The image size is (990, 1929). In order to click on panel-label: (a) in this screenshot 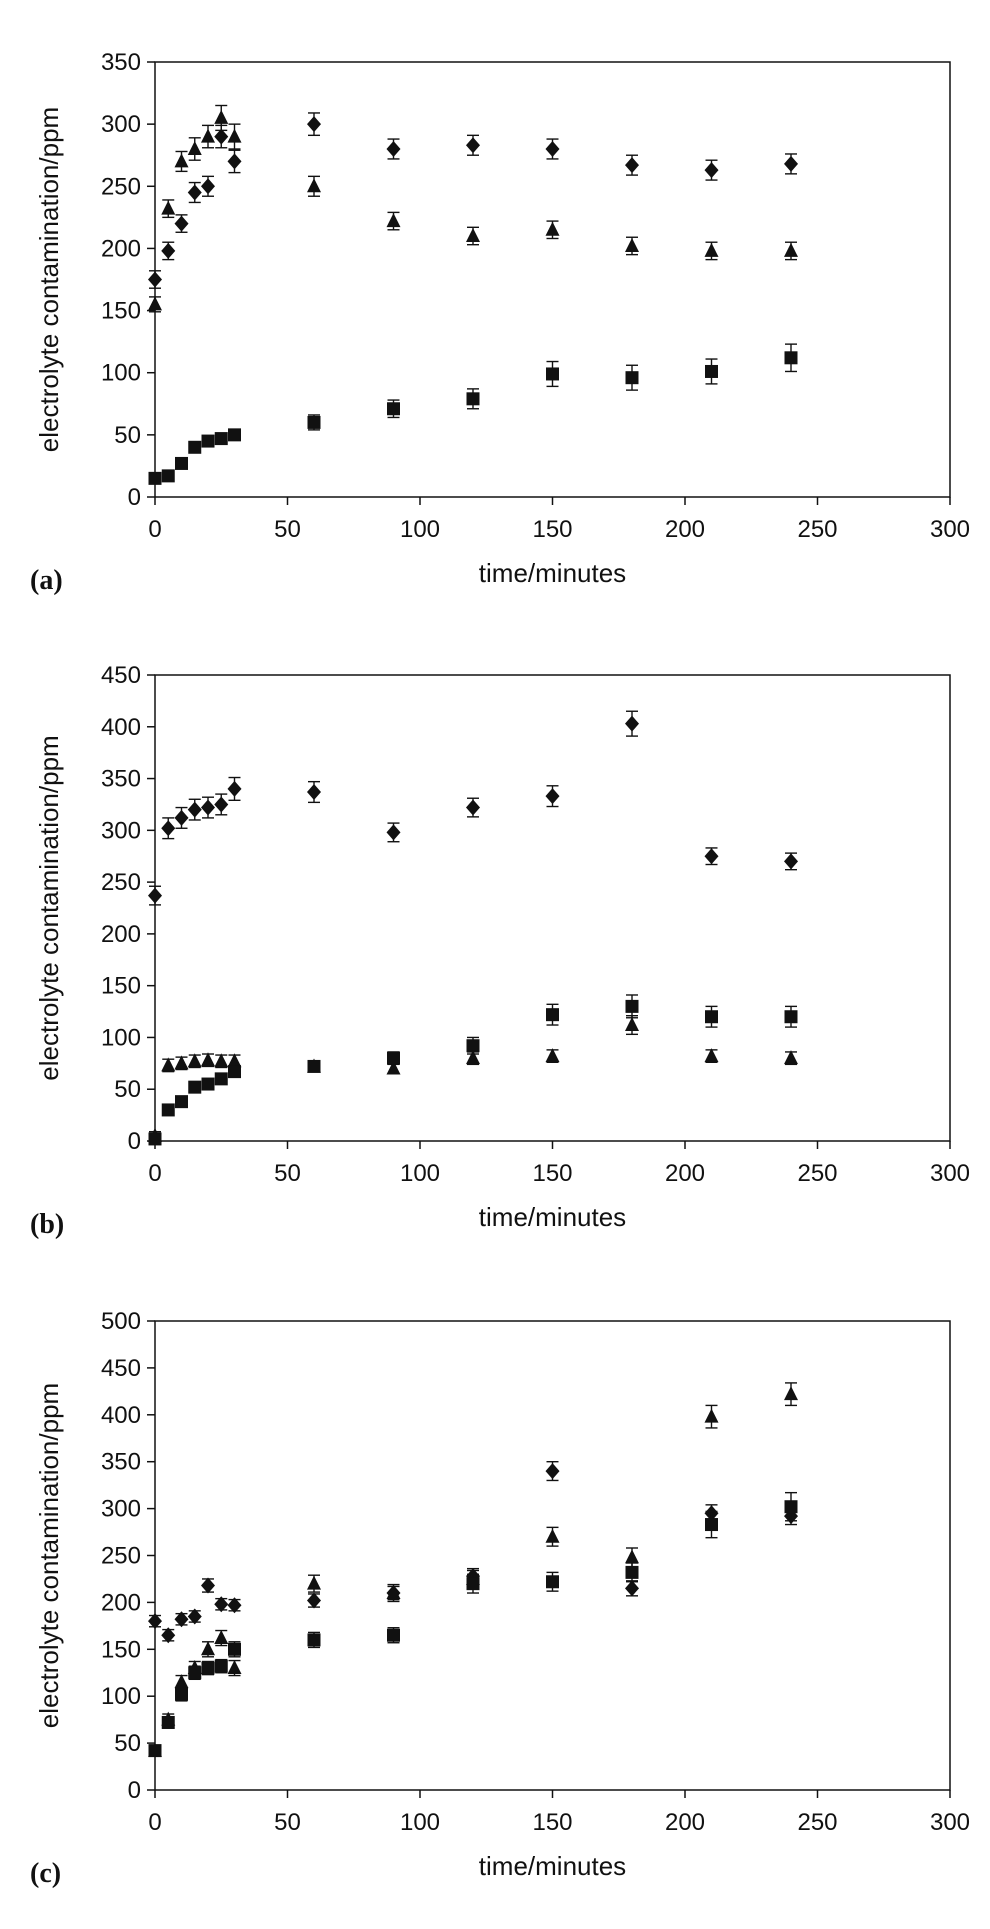, I will do `click(46, 580)`.